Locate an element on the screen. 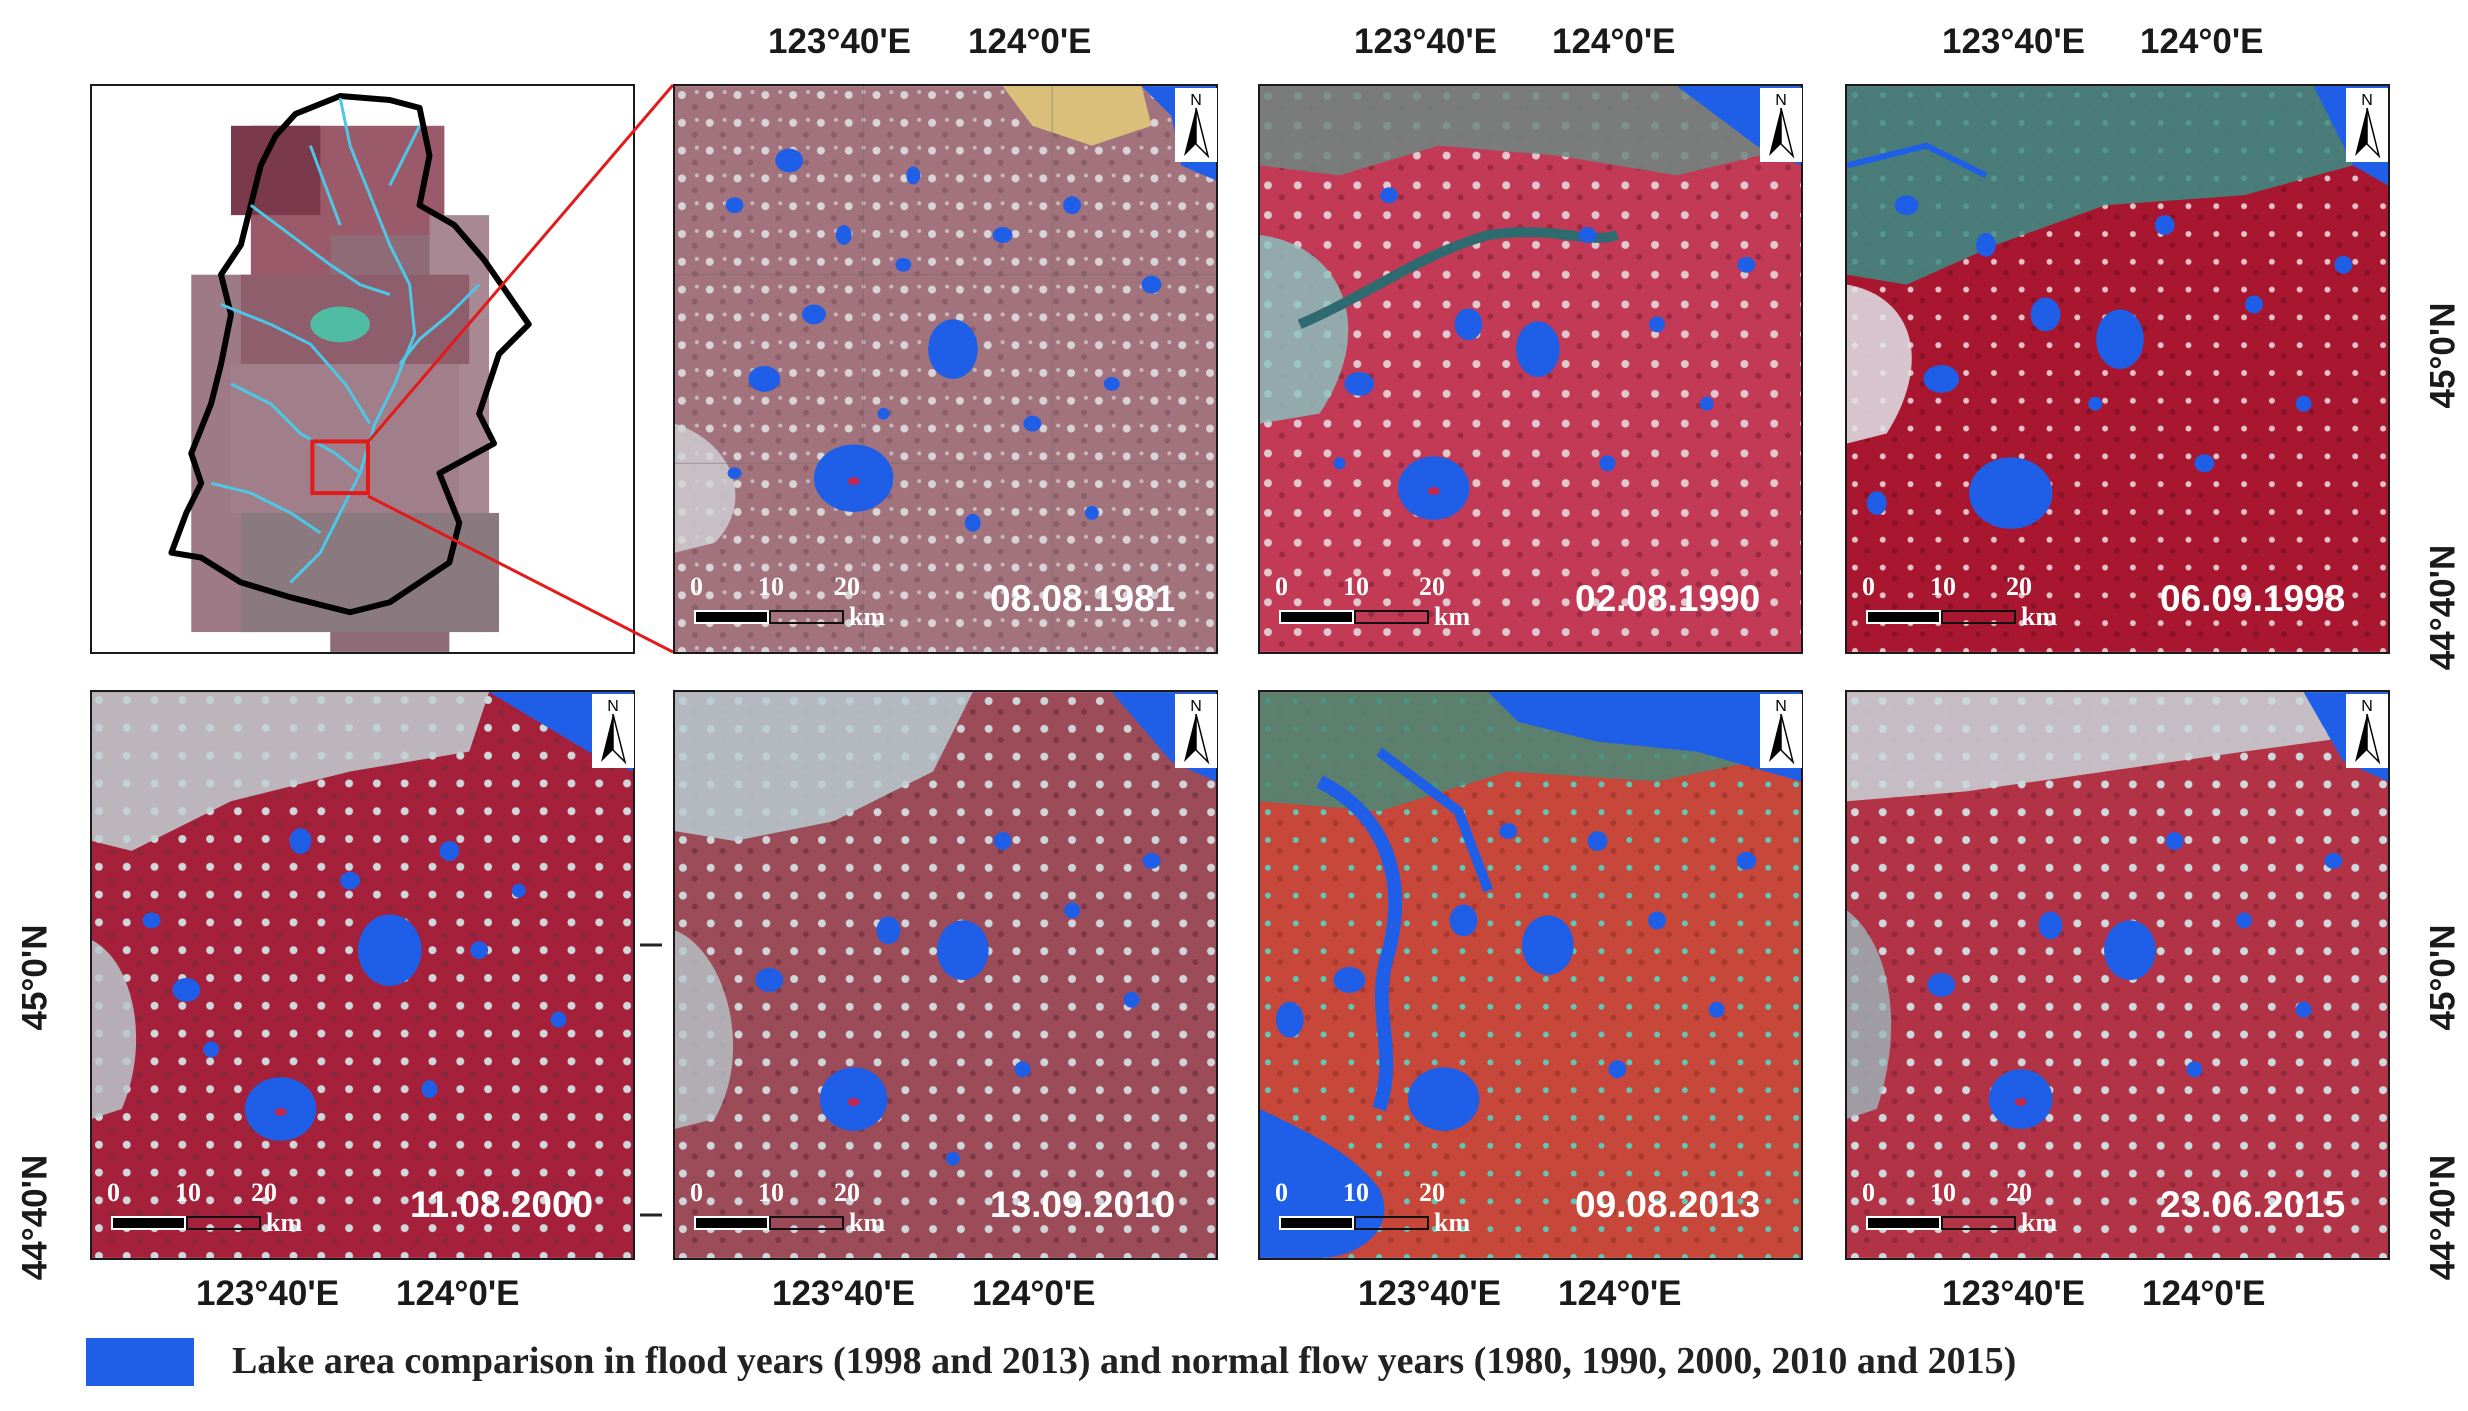 The image size is (2468, 1411). satellite-image-1998 is located at coordinates (2117, 369).